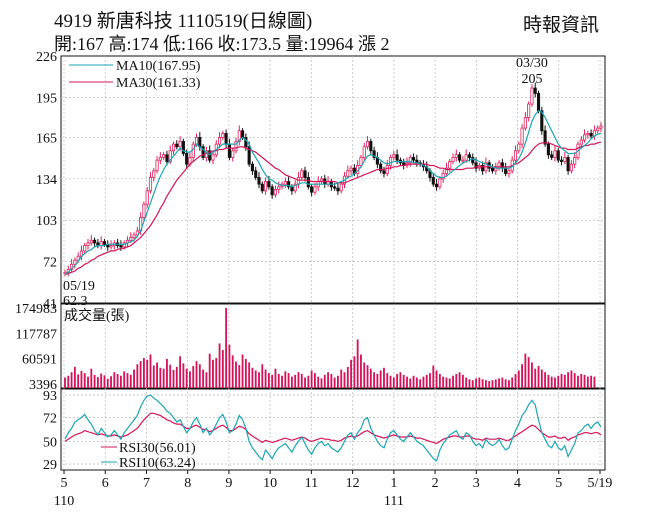 This screenshot has width=656, height=525. Describe the element at coordinates (50, 304) in the screenshot. I see `price-tick-label: 41` at that location.